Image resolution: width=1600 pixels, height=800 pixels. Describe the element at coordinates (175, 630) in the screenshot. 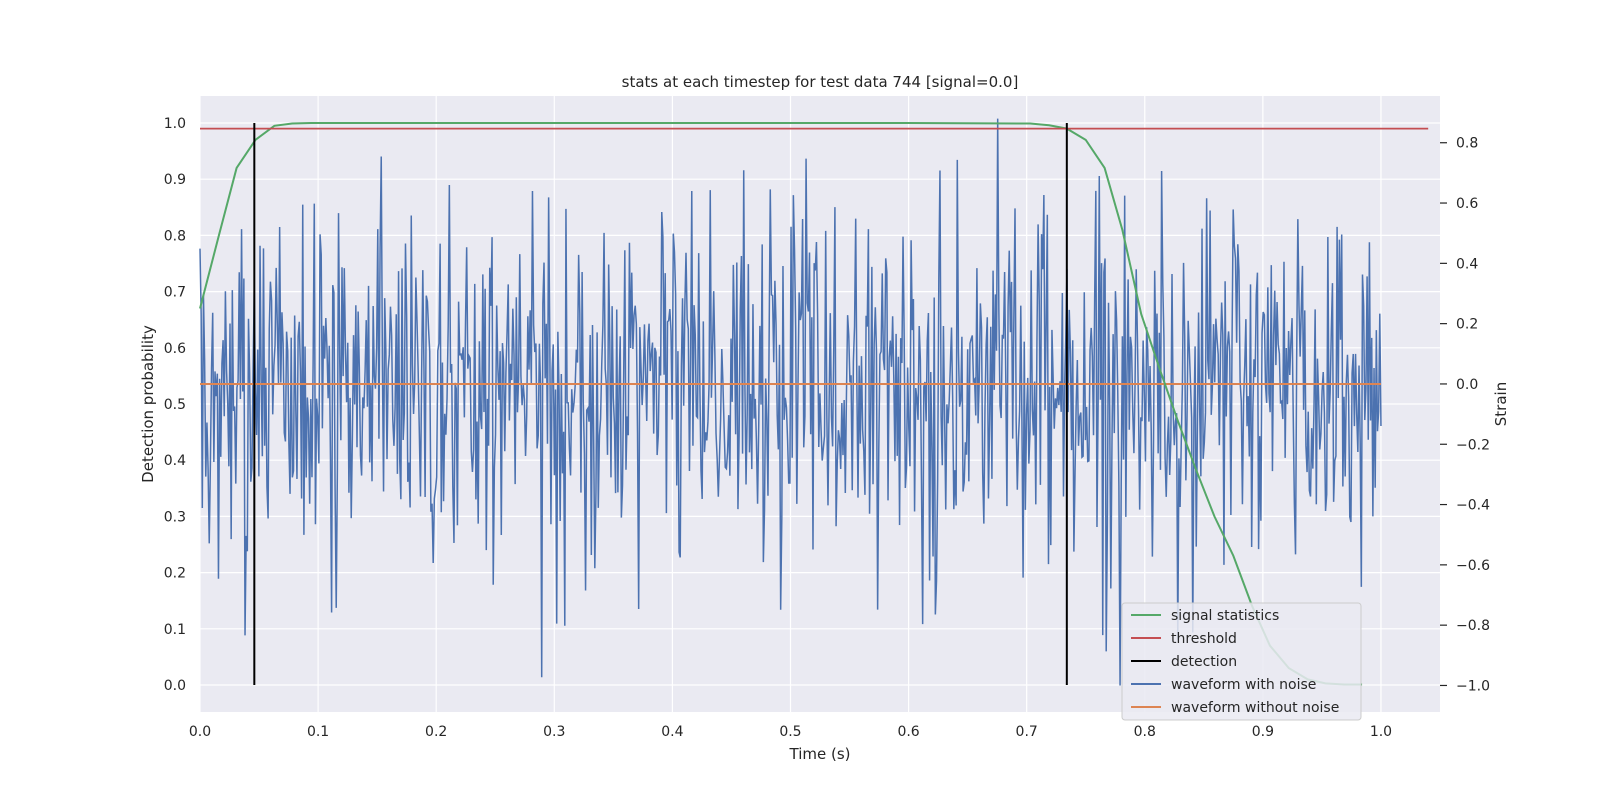

I see `y-tick-label: 0.1` at that location.